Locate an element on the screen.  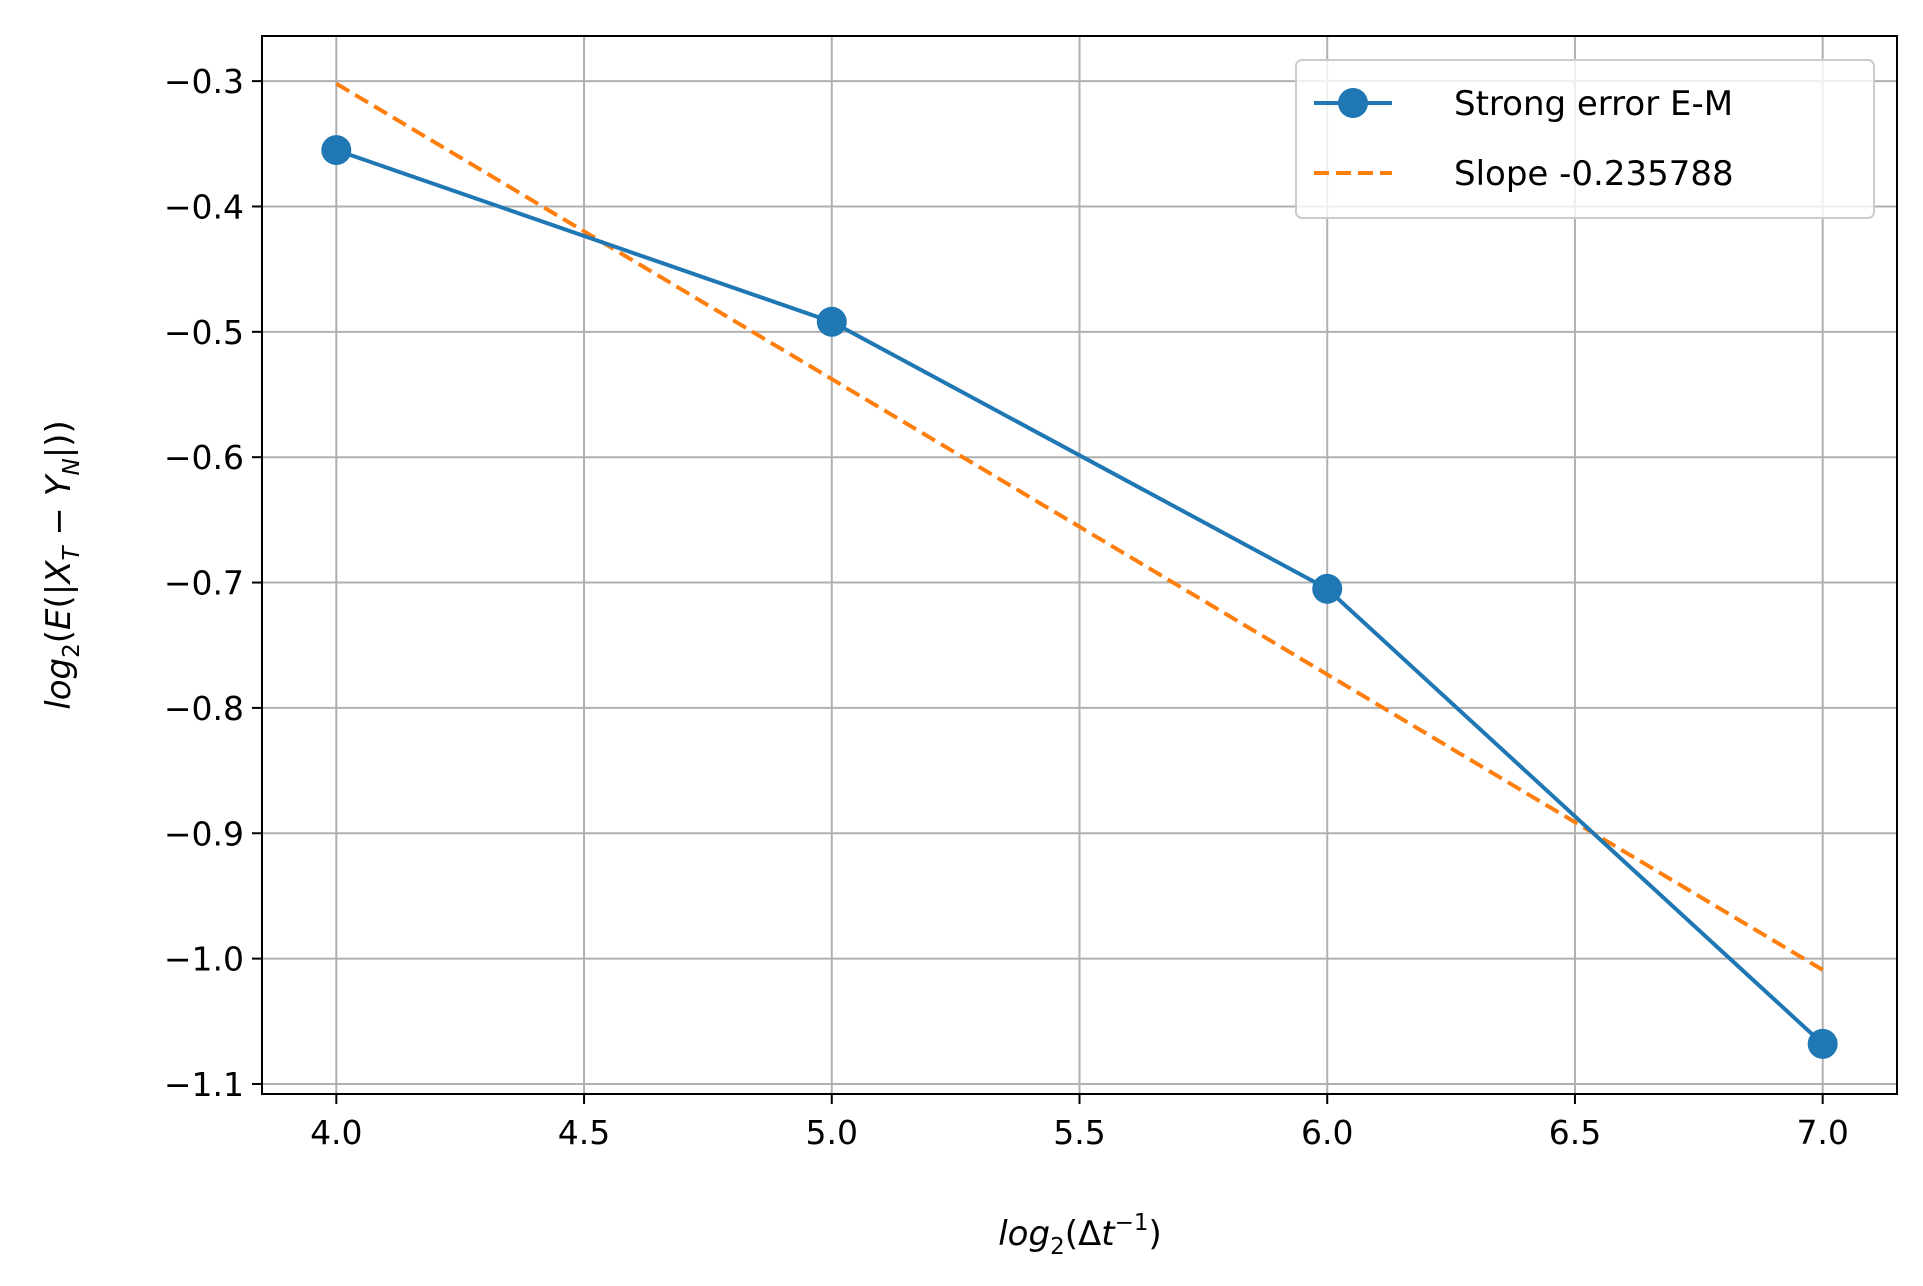
x-tick-label: 4.5 is located at coordinates (584, 1132).